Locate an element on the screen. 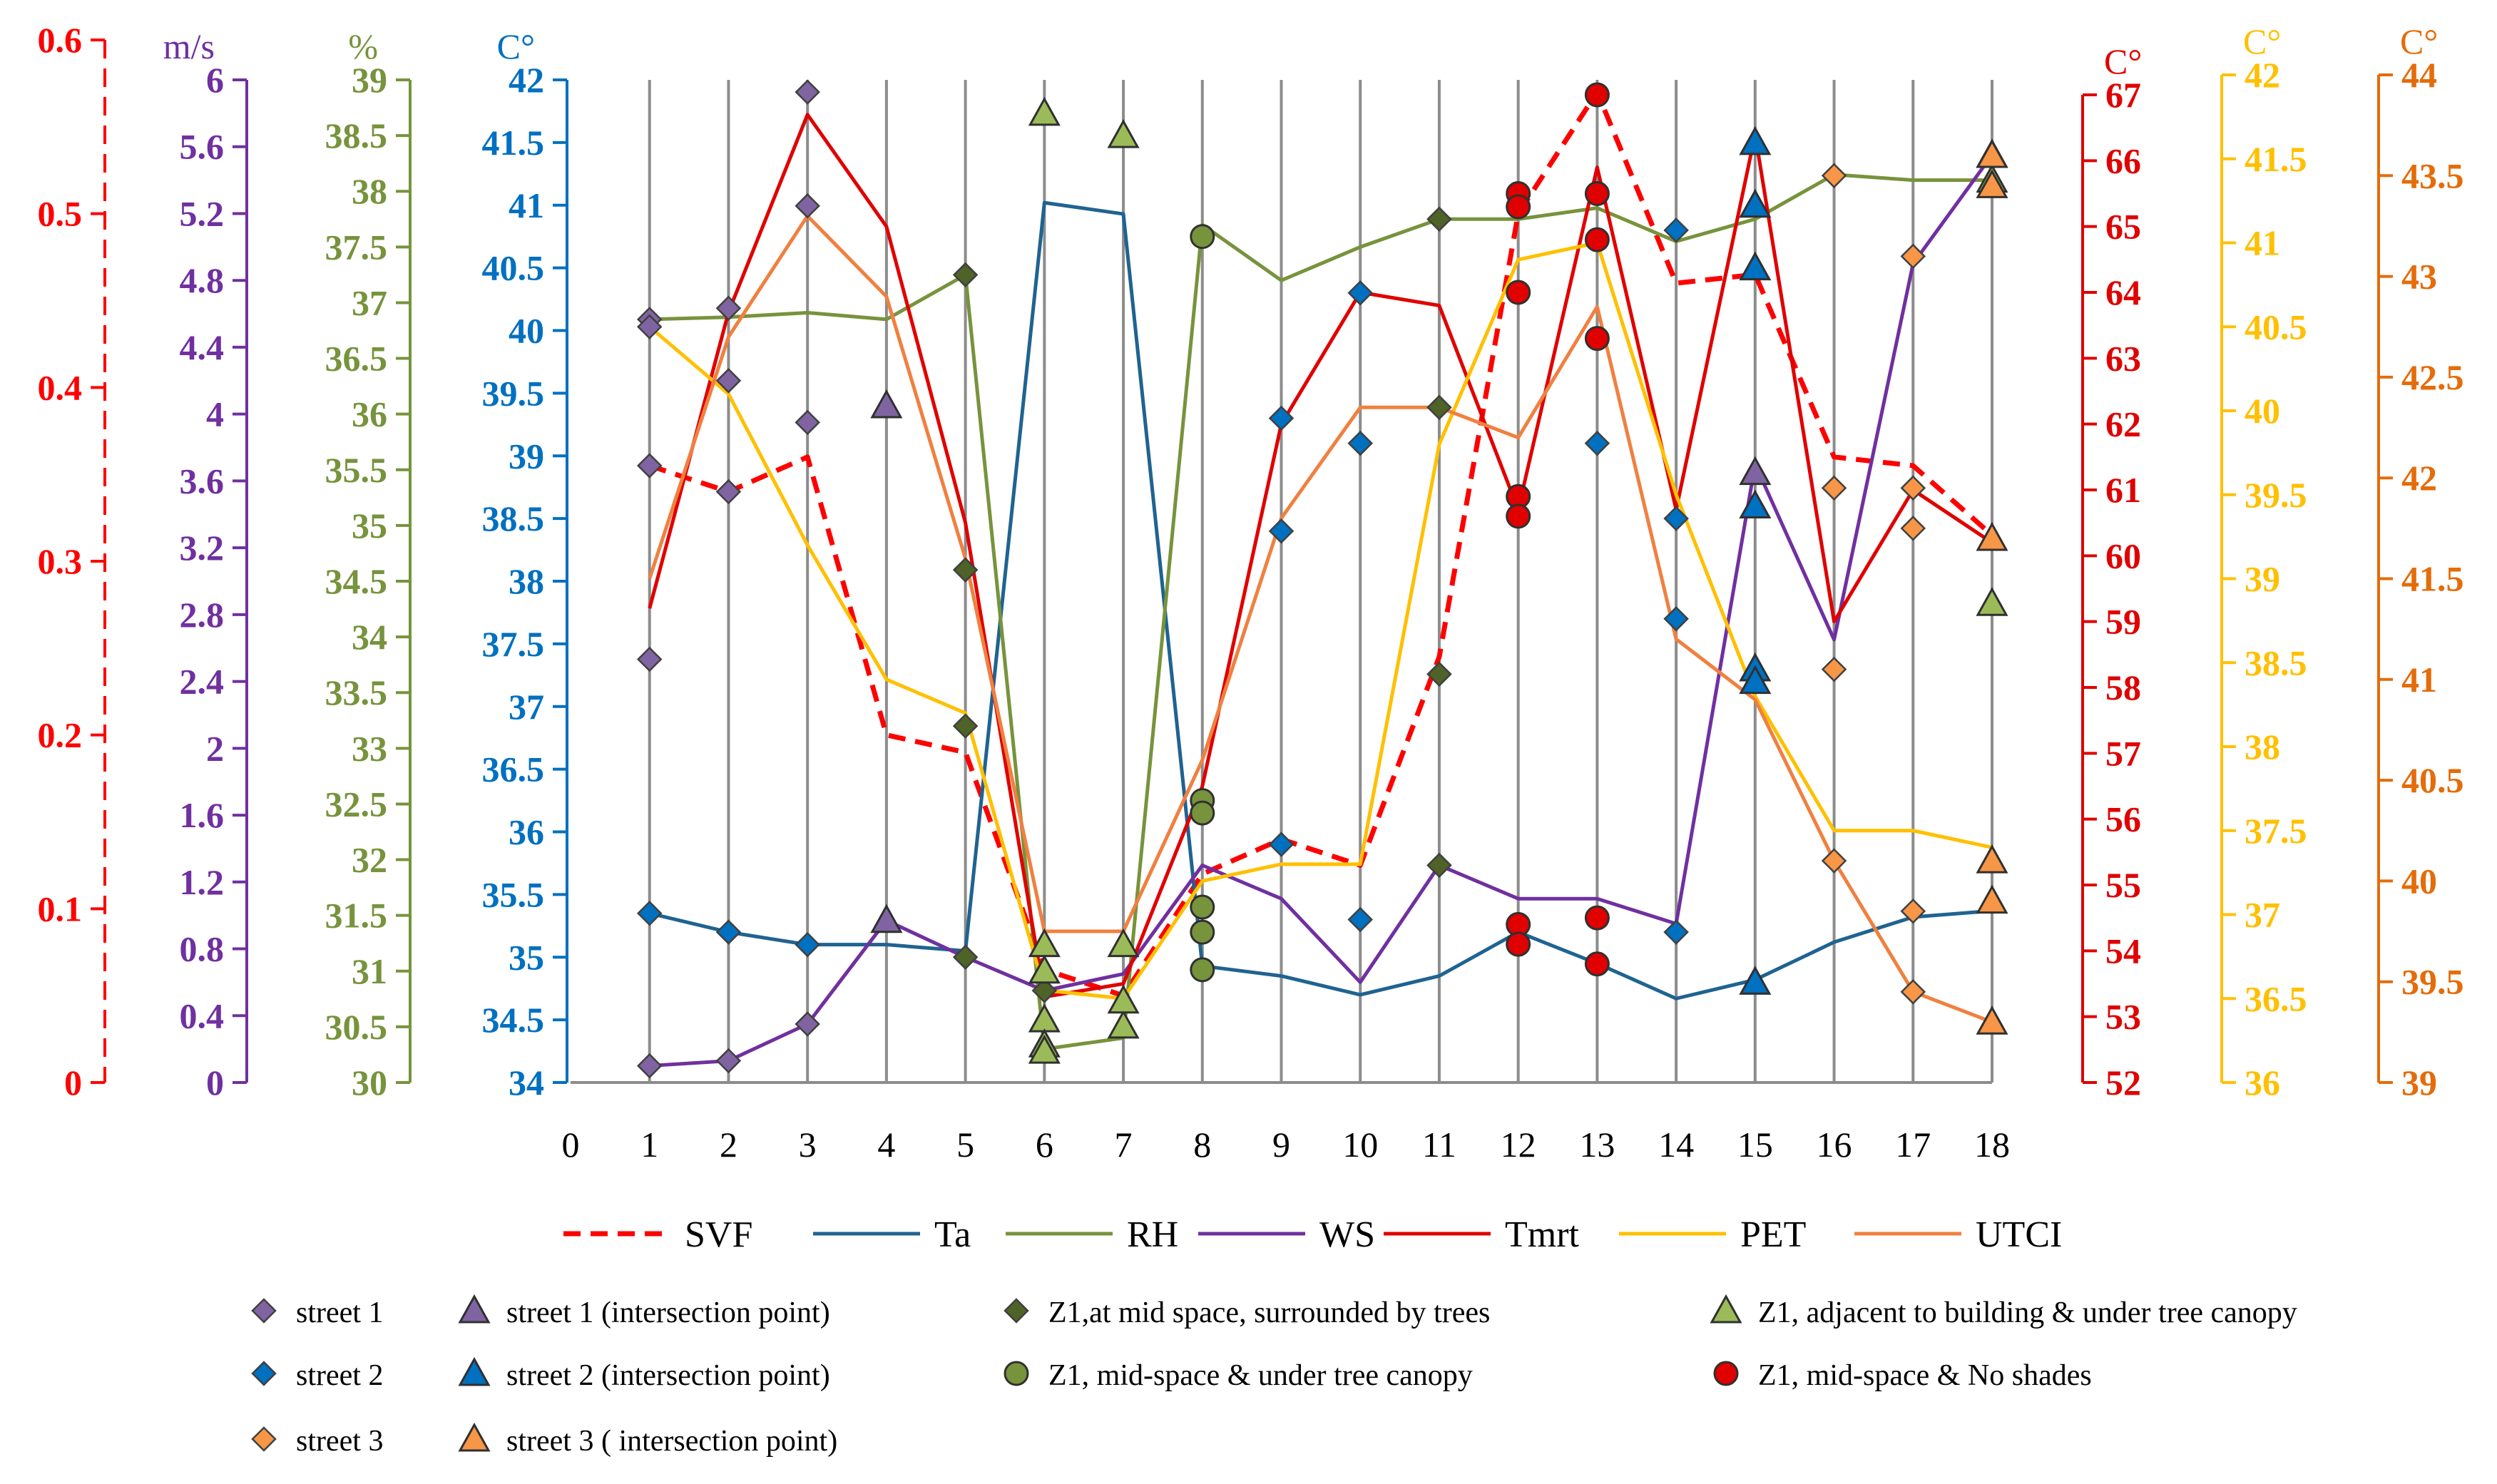 The image size is (2497, 1484). y-tick-label-tmrt: 55 is located at coordinates (2123, 885).